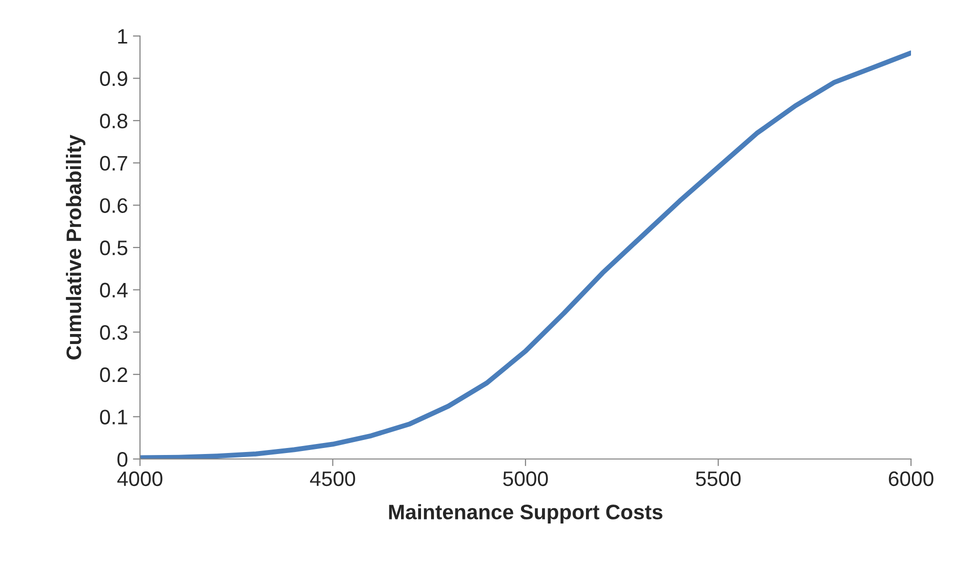  What do you see at coordinates (123, 36) in the screenshot?
I see `y-tick-label: 1` at bounding box center [123, 36].